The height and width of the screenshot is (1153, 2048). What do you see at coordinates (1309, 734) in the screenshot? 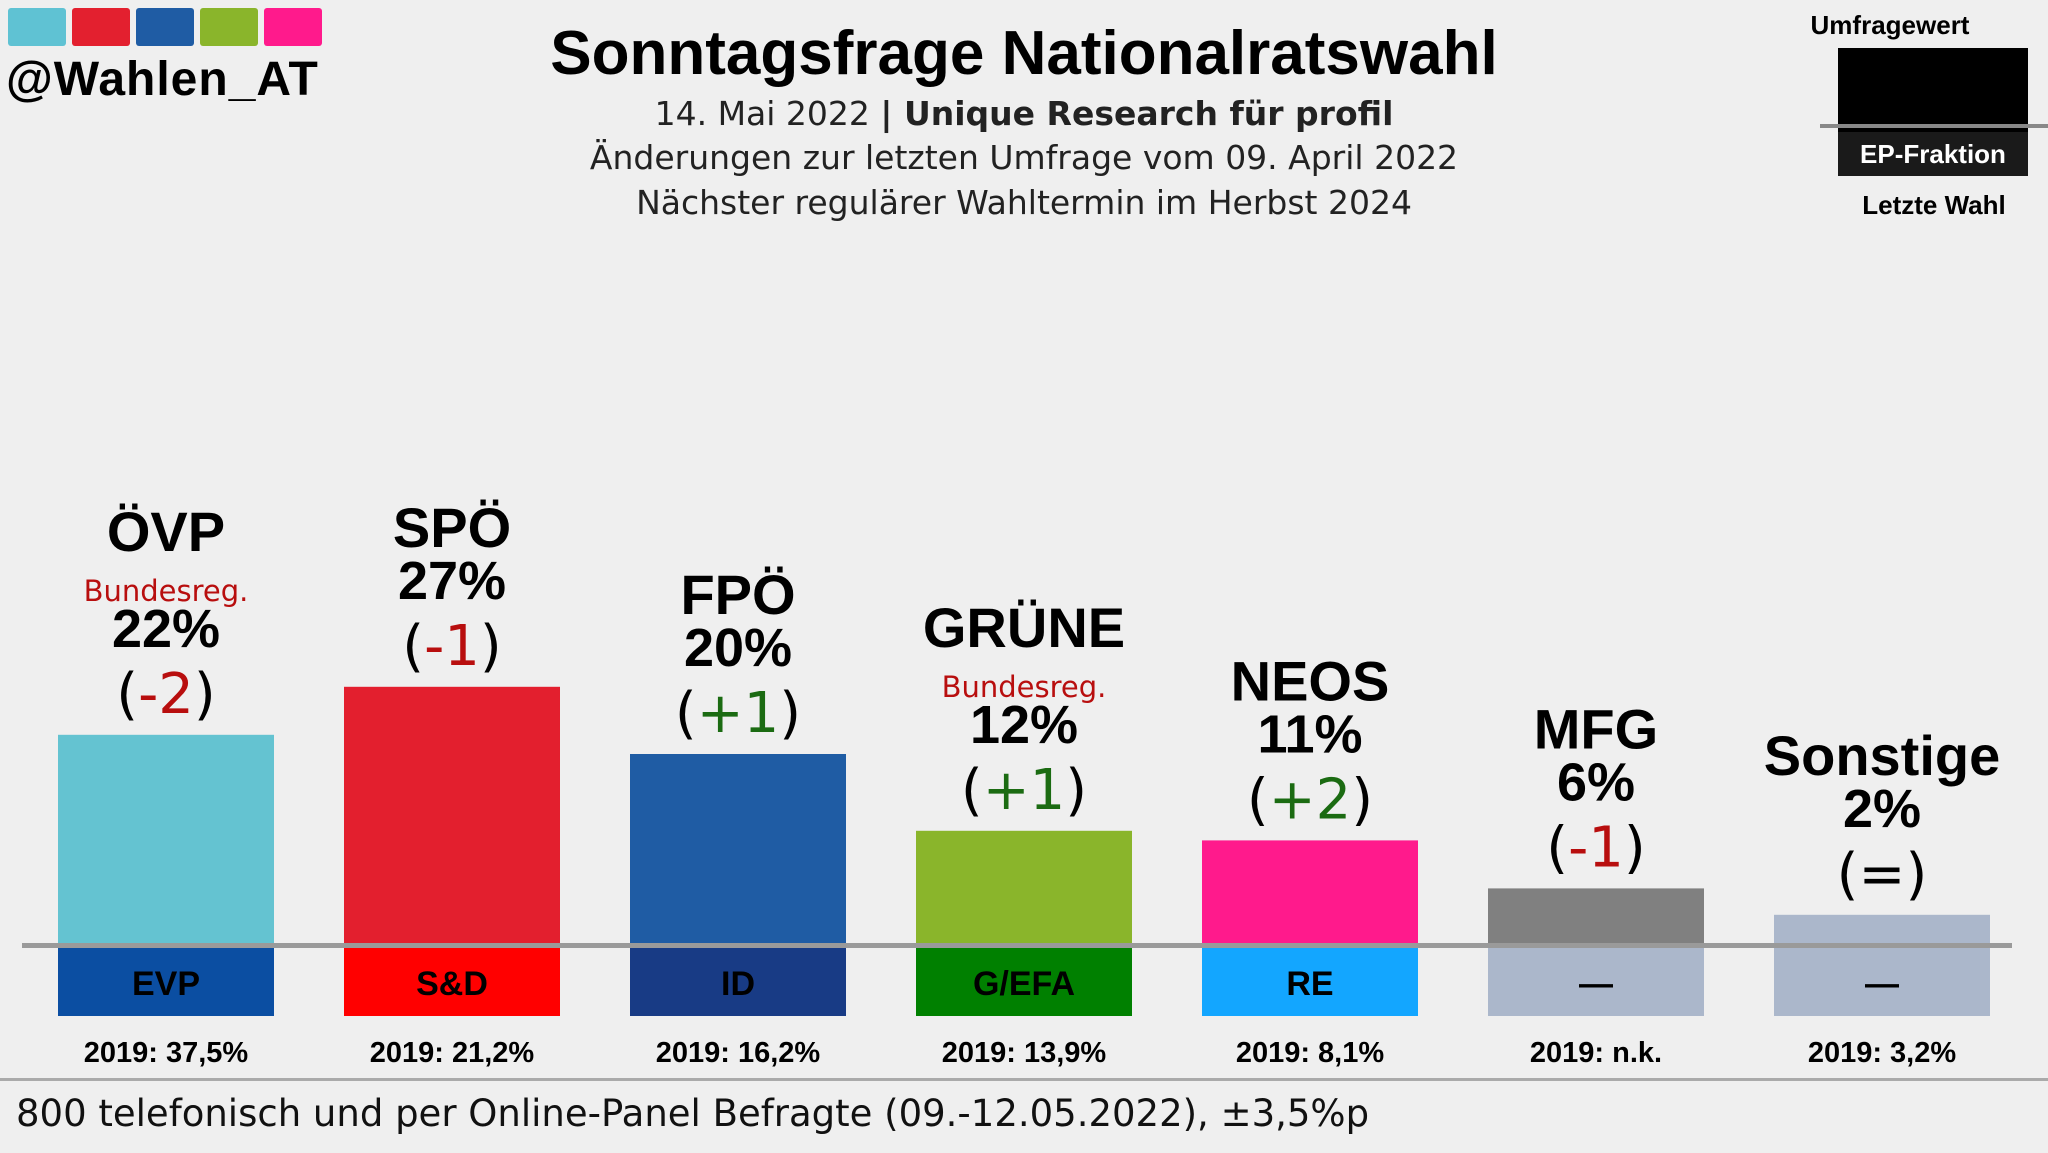
I see `value-label: 11%` at bounding box center [1309, 734].